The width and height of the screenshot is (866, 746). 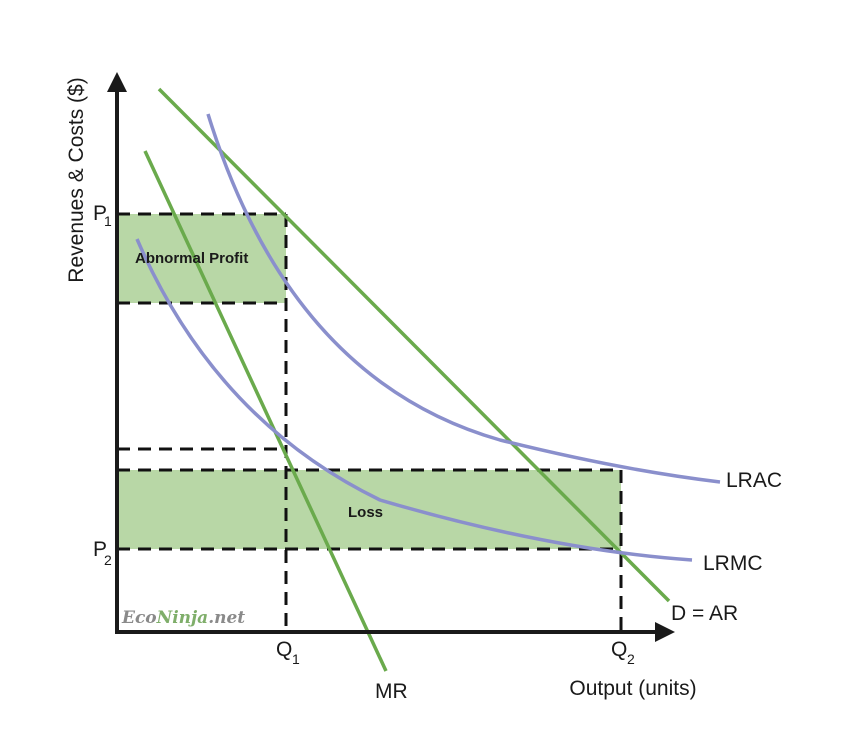 I want to click on p2-label: P 2, so click(x=102, y=553).